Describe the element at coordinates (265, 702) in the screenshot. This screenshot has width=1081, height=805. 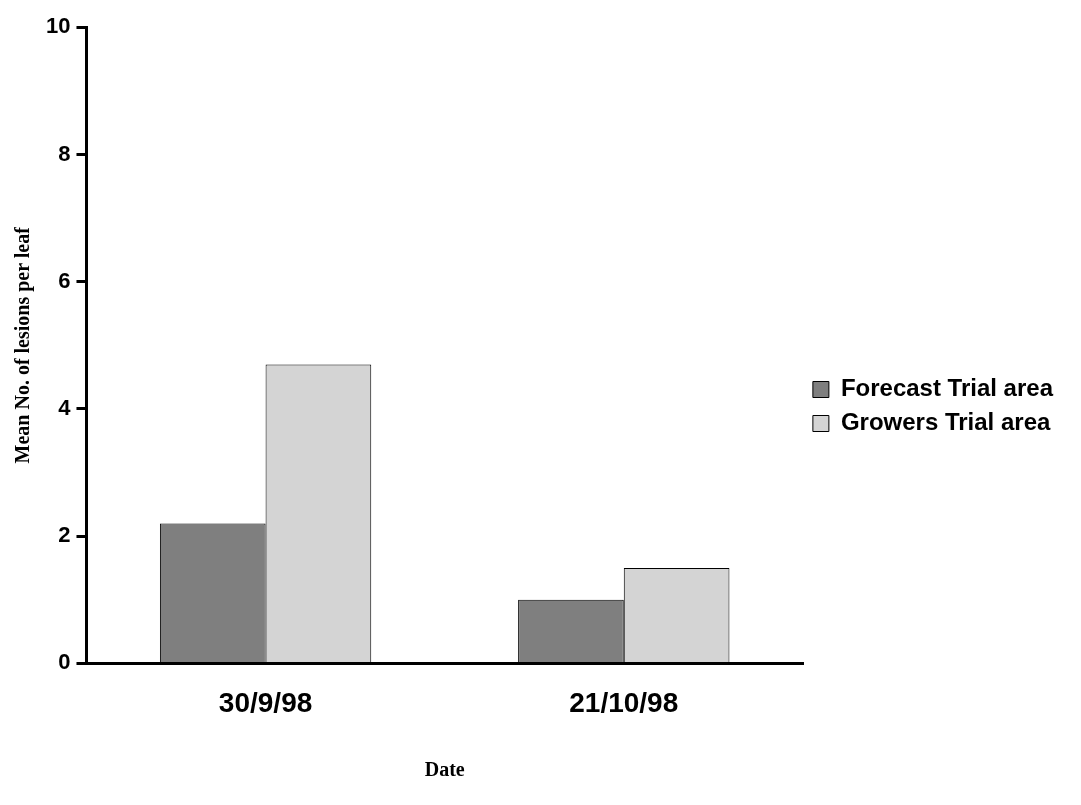
I see `x-tick-label: 30/9/98` at that location.